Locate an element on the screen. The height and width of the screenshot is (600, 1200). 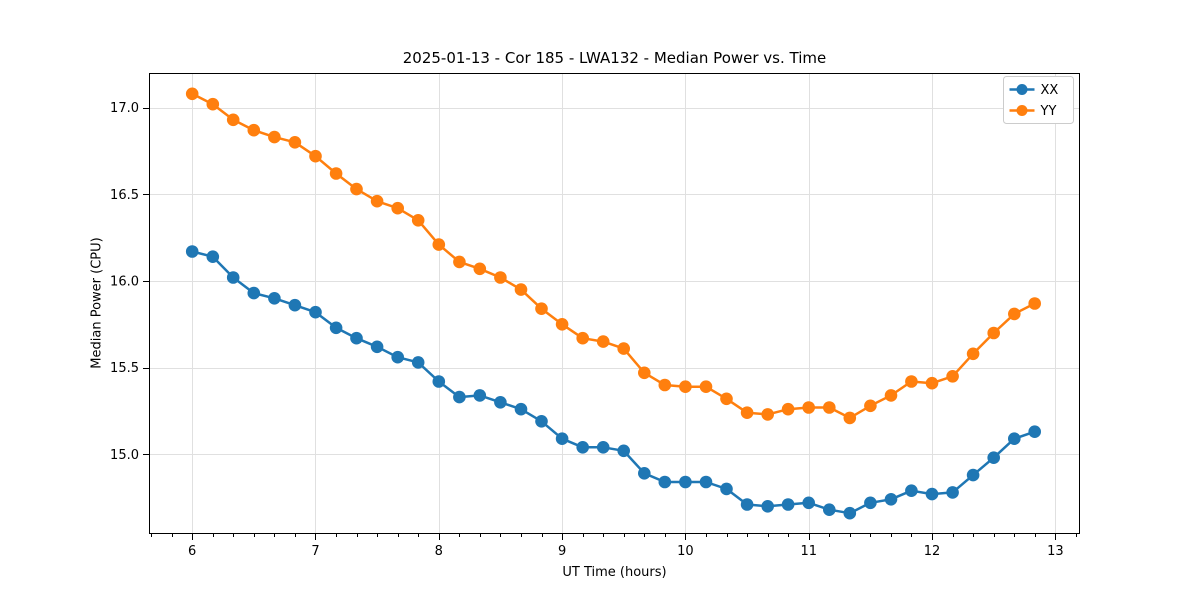
y-tick-label: 16.0 is located at coordinates (124, 281).